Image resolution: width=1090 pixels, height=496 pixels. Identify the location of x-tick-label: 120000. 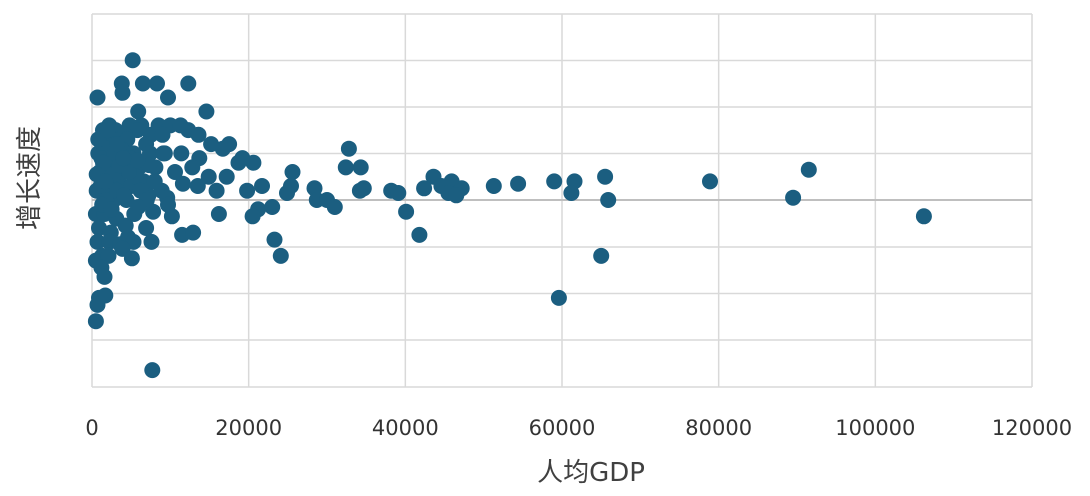
(1032, 428).